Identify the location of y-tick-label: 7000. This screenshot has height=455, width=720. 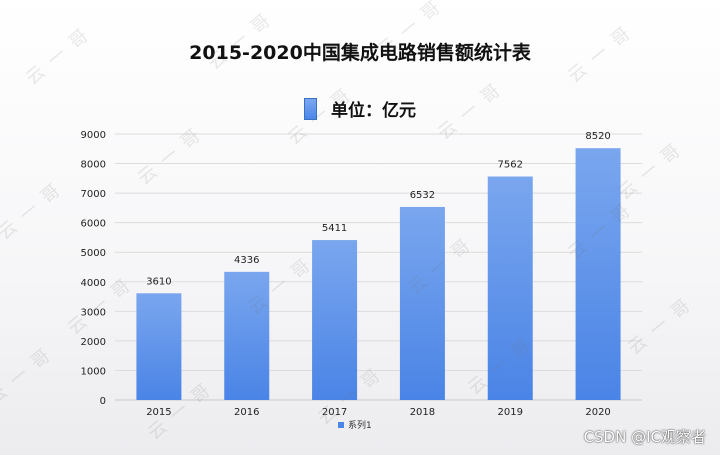
(93, 194).